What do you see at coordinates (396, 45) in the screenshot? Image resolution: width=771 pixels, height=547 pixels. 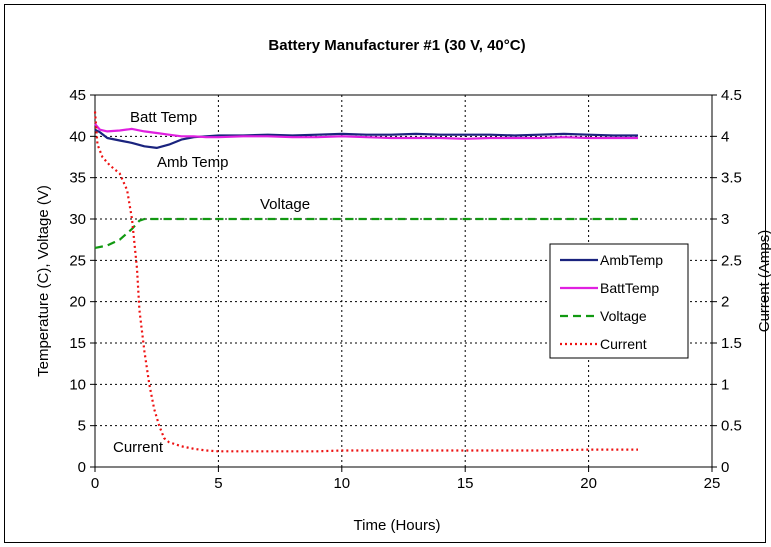 I see `chart-title: Battery Manufacturer #1 (30 V, 40°C)` at bounding box center [396, 45].